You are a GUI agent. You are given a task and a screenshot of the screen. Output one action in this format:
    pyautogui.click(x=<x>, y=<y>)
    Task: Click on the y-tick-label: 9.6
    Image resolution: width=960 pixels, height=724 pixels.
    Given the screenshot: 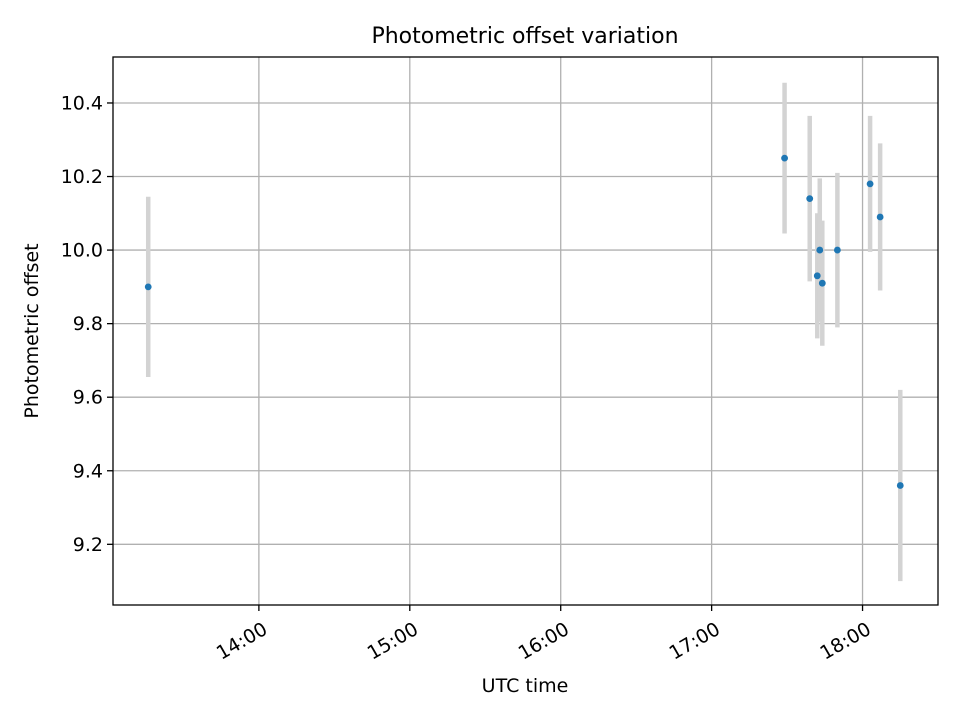 What is the action you would take?
    pyautogui.click(x=88, y=398)
    